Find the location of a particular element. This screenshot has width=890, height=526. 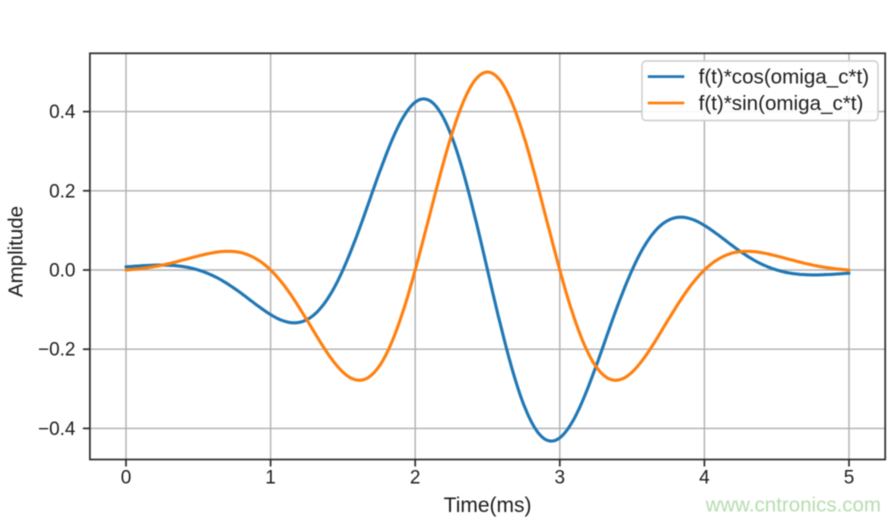

svg-text: 4 is located at coordinates (704, 478).